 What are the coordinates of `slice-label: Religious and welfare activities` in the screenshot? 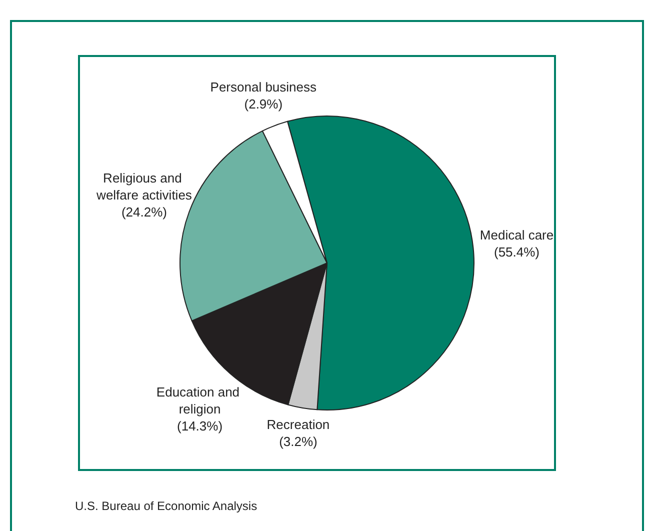 It's located at (144, 186).